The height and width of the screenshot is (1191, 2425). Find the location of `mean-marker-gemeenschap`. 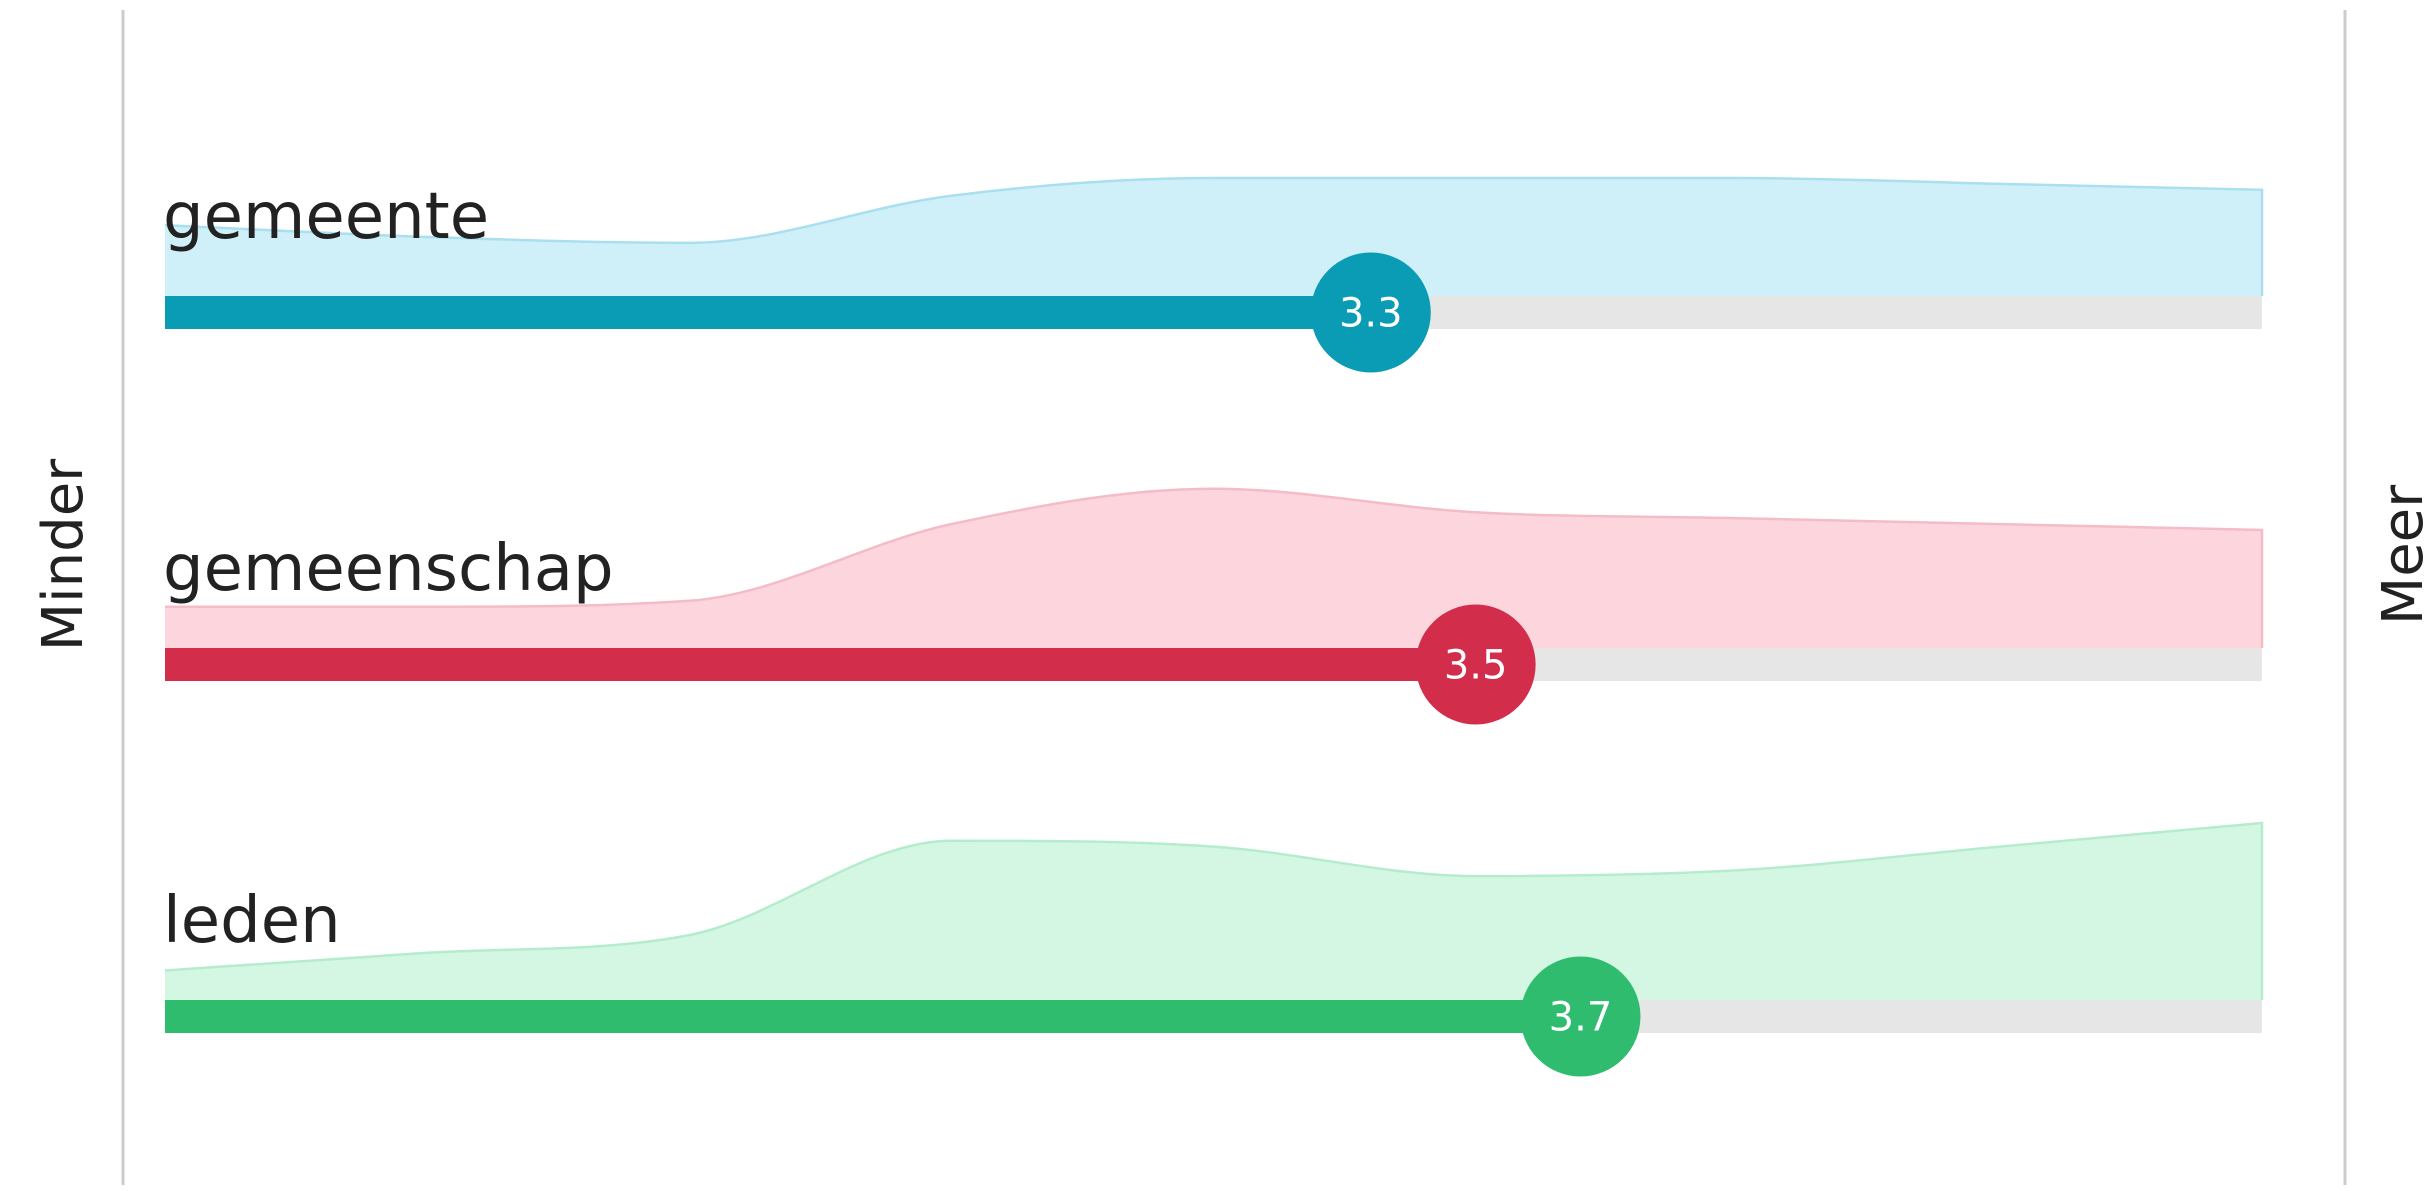

mean-marker-gemeenschap is located at coordinates (1475, 664).